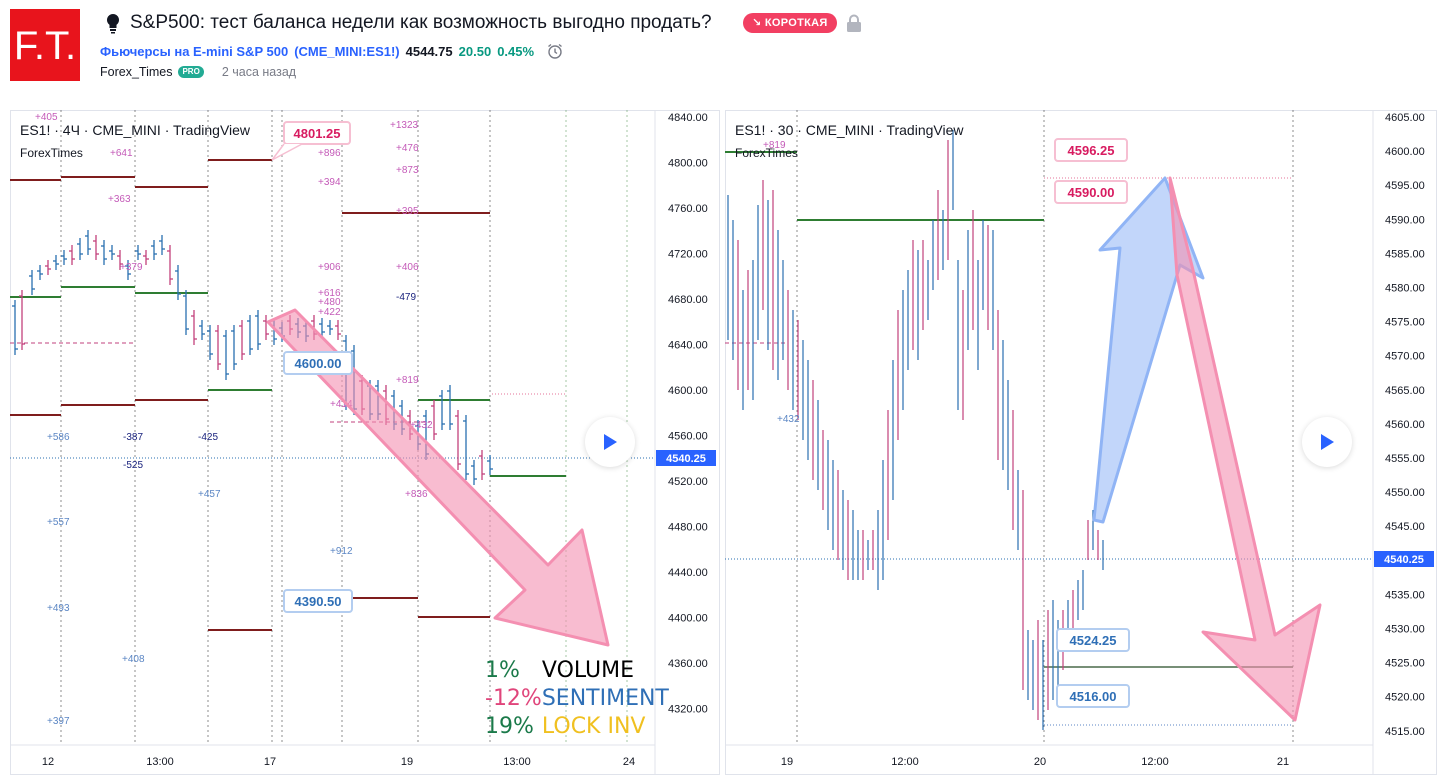 The height and width of the screenshot is (779, 1442). What do you see at coordinates (854, 23) in the screenshot?
I see `lock-icon` at bounding box center [854, 23].